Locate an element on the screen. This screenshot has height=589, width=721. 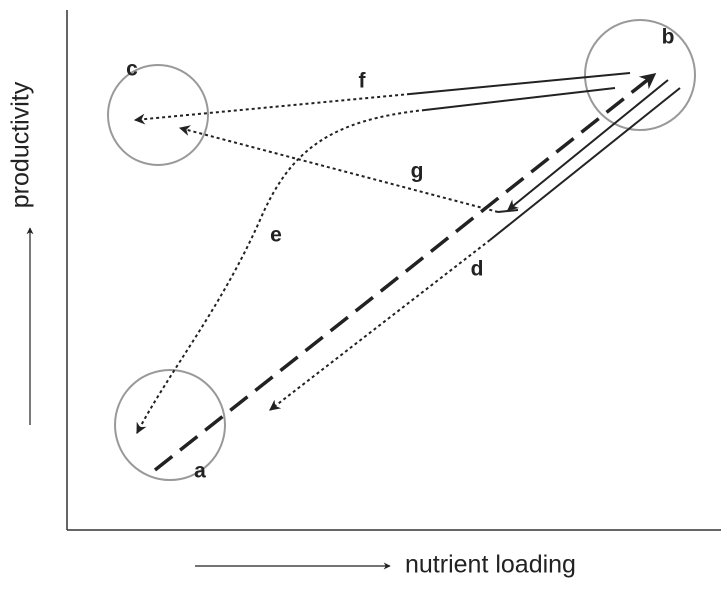
x-axis-label: nutrient loading is located at coordinates (490, 565).